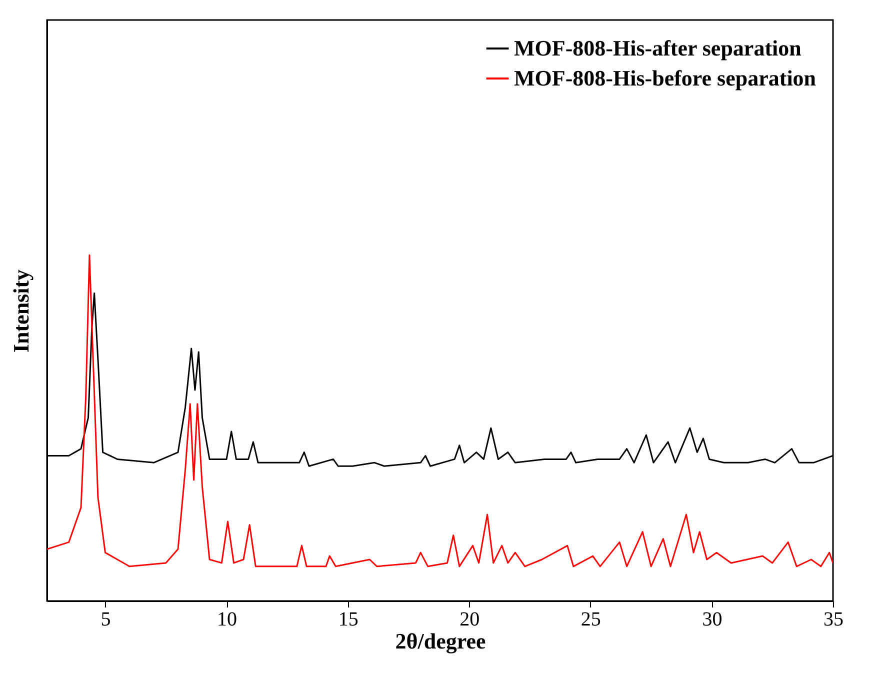  What do you see at coordinates (21, 311) in the screenshot?
I see `y-axis-title: Intensity` at bounding box center [21, 311].